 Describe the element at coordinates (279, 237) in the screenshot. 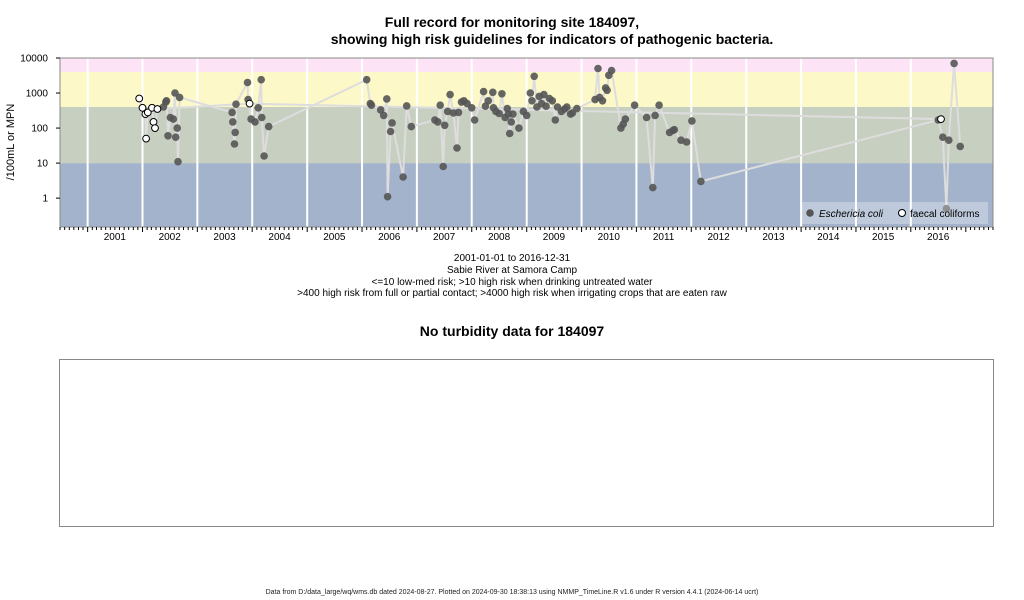

I see `x-tick-label-2004: 2004` at that location.